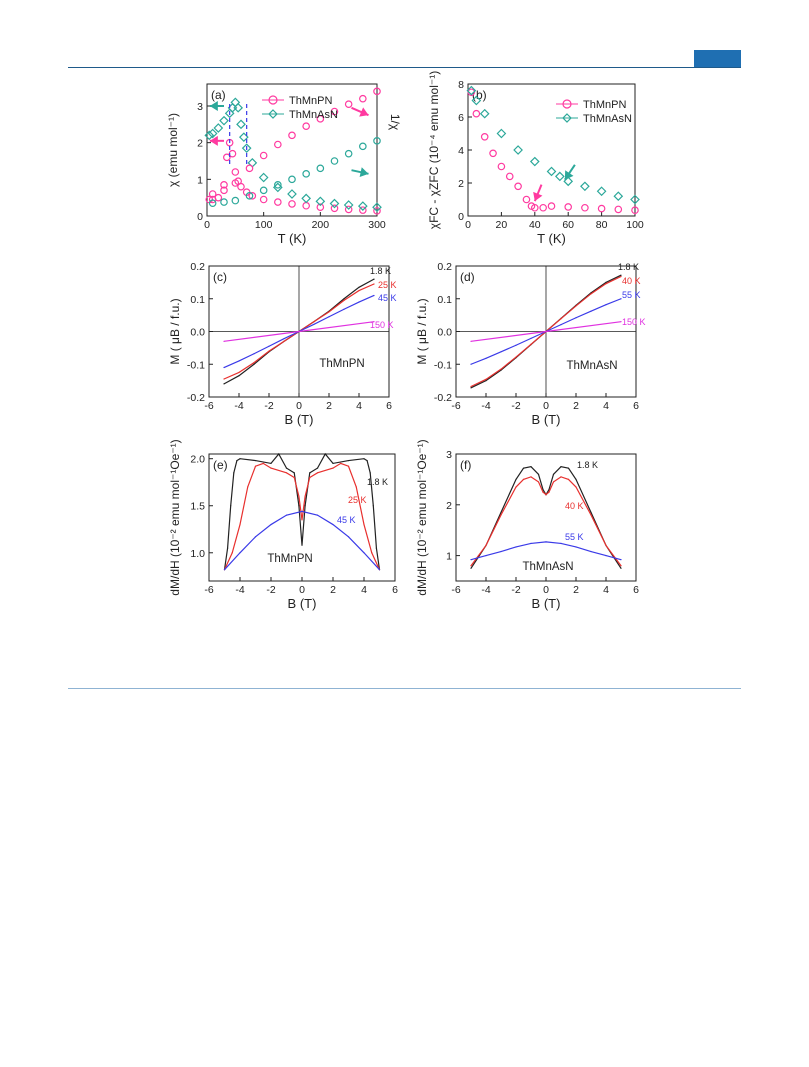 This screenshot has height=1067, width=809. Describe the element at coordinates (200, 144) in the screenshot. I see `y-tick-label: 2` at that location.